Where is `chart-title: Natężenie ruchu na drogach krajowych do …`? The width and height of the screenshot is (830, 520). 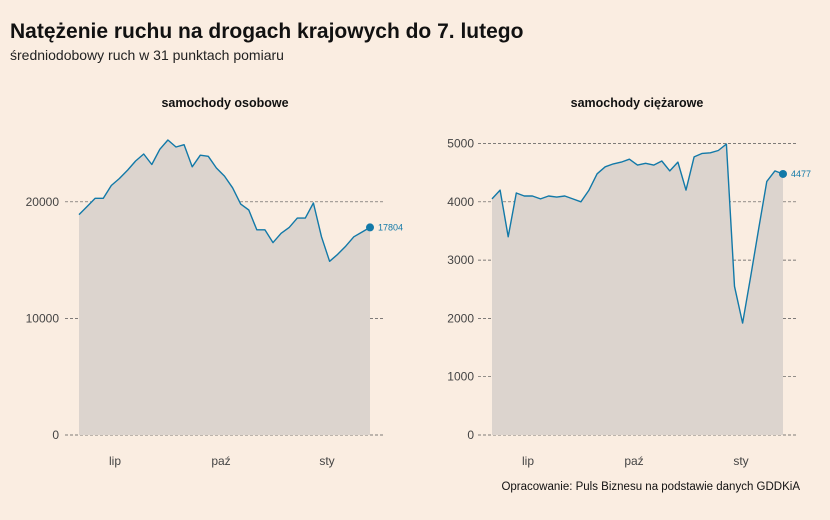 chart-title: Natężenie ruchu na drogach krajowych do … is located at coordinates (267, 31).